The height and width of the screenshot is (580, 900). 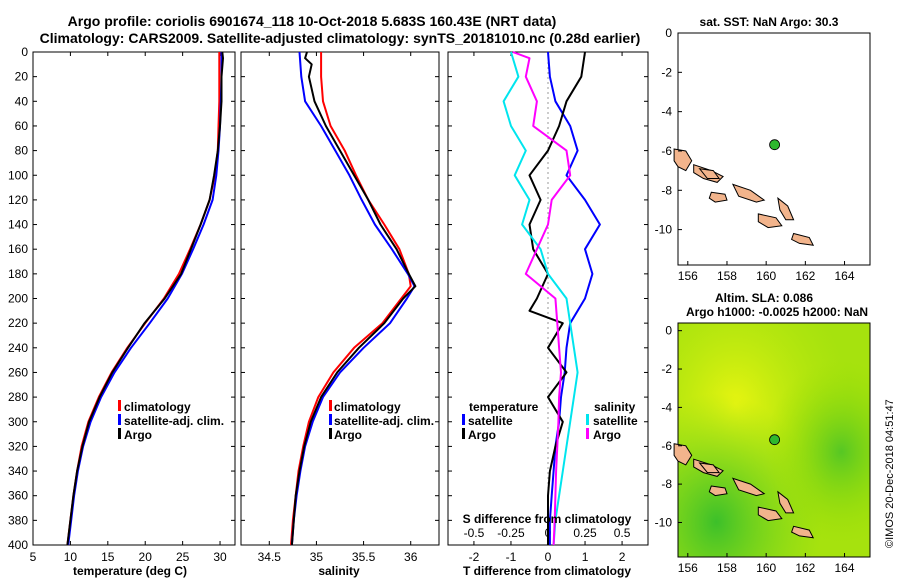 I want to click on x-tick-label: -2, so click(x=474, y=557).